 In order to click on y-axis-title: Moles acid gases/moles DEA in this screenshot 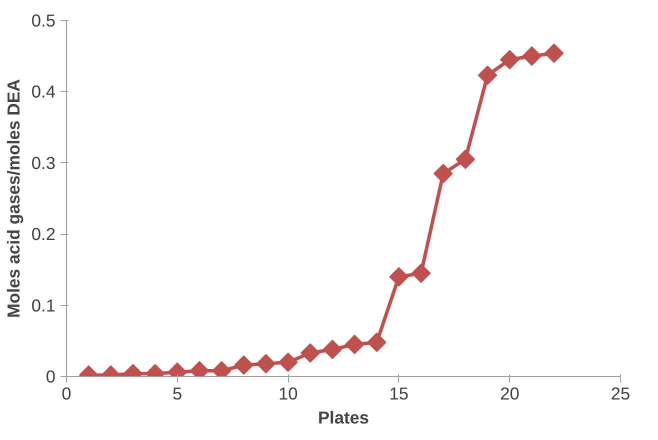, I will do `click(13, 198)`.